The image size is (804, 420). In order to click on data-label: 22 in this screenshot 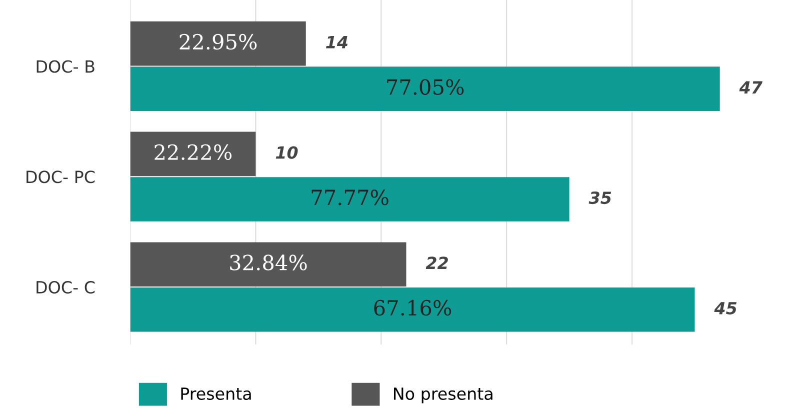, I will do `click(437, 262)`.